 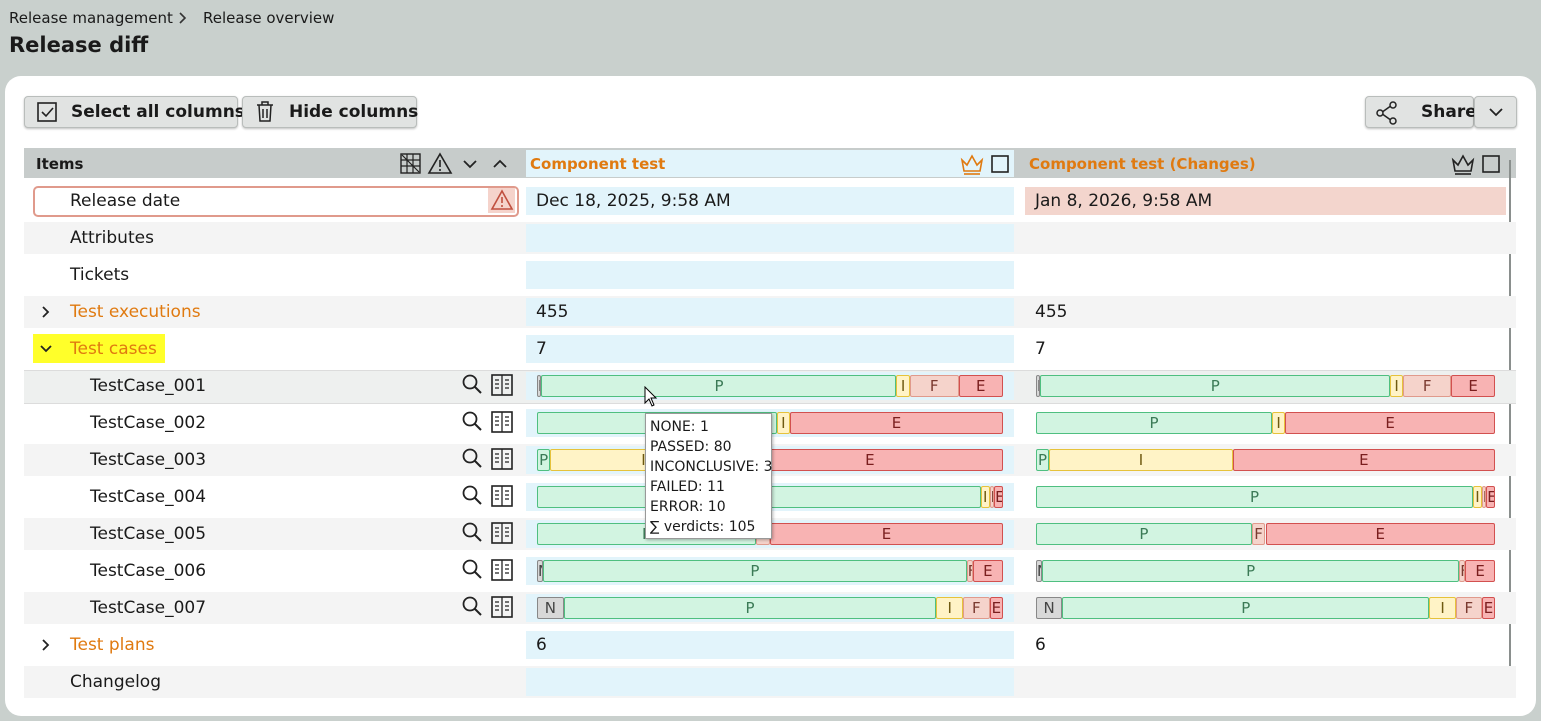 I want to click on breadcrumb: Release overview, so click(x=269, y=18).